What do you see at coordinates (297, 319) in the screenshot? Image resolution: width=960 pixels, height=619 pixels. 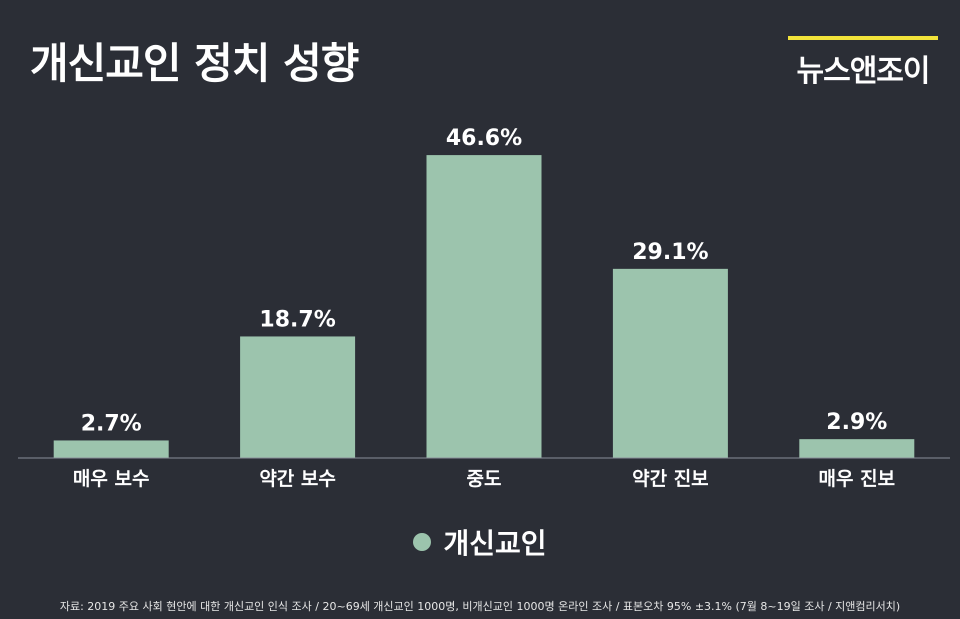 I see `data-label-2: 18.7%` at bounding box center [297, 319].